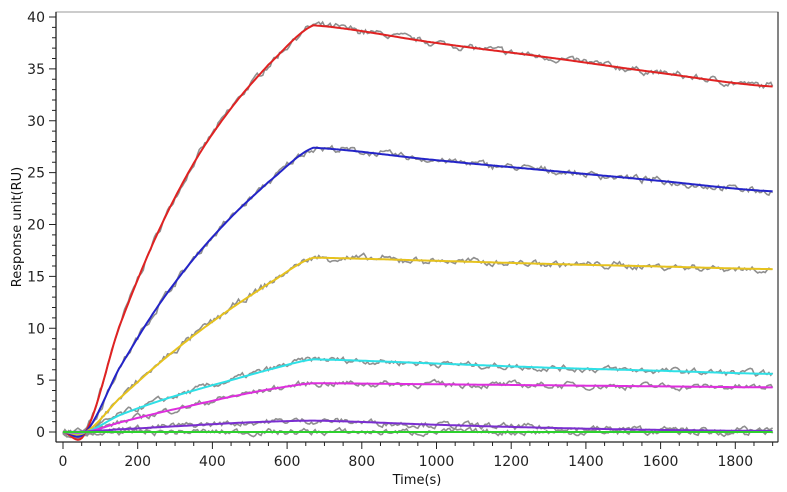 This screenshot has height=492, width=787. What do you see at coordinates (40, 381) in the screenshot?
I see `y-tick-label: 5` at bounding box center [40, 381].